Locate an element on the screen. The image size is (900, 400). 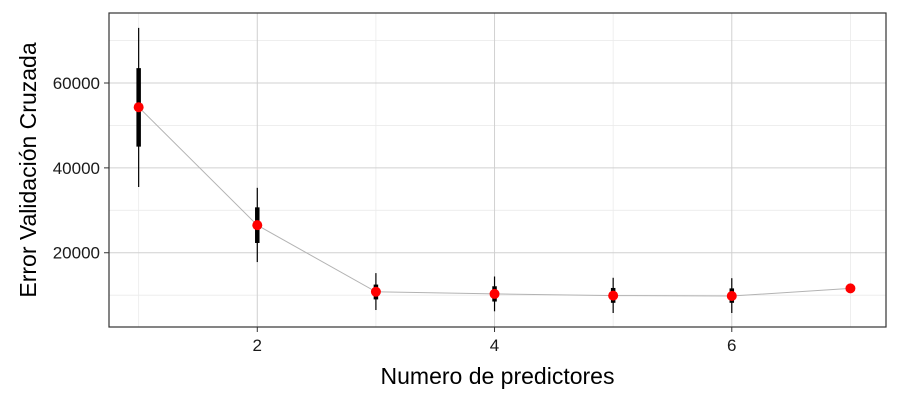
x-tick-label: 2 is located at coordinates (257, 345).